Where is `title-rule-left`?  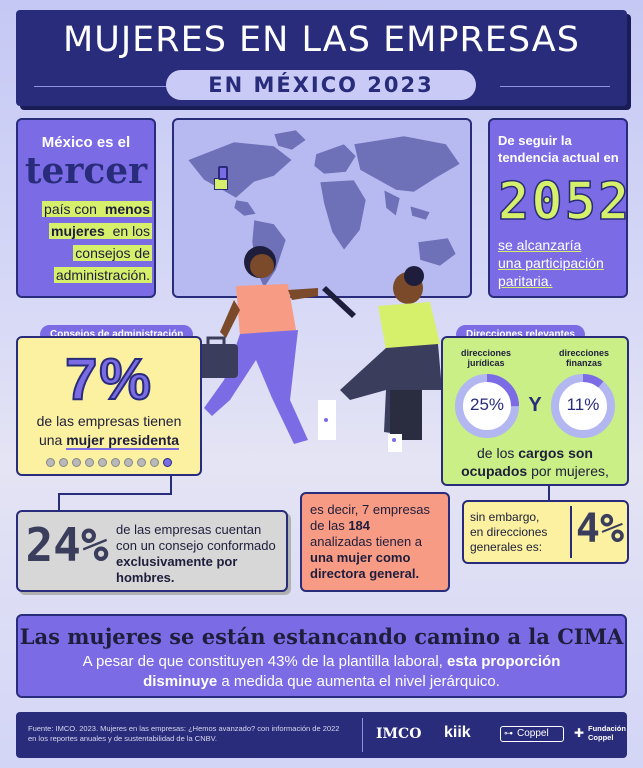 title-rule-left is located at coordinates (104, 86).